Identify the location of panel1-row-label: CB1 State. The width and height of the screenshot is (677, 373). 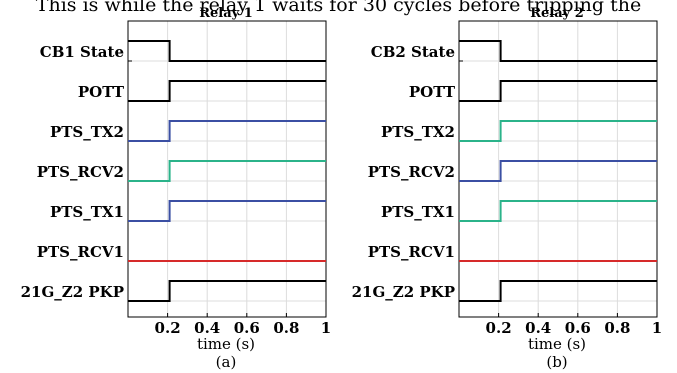
(82, 52).